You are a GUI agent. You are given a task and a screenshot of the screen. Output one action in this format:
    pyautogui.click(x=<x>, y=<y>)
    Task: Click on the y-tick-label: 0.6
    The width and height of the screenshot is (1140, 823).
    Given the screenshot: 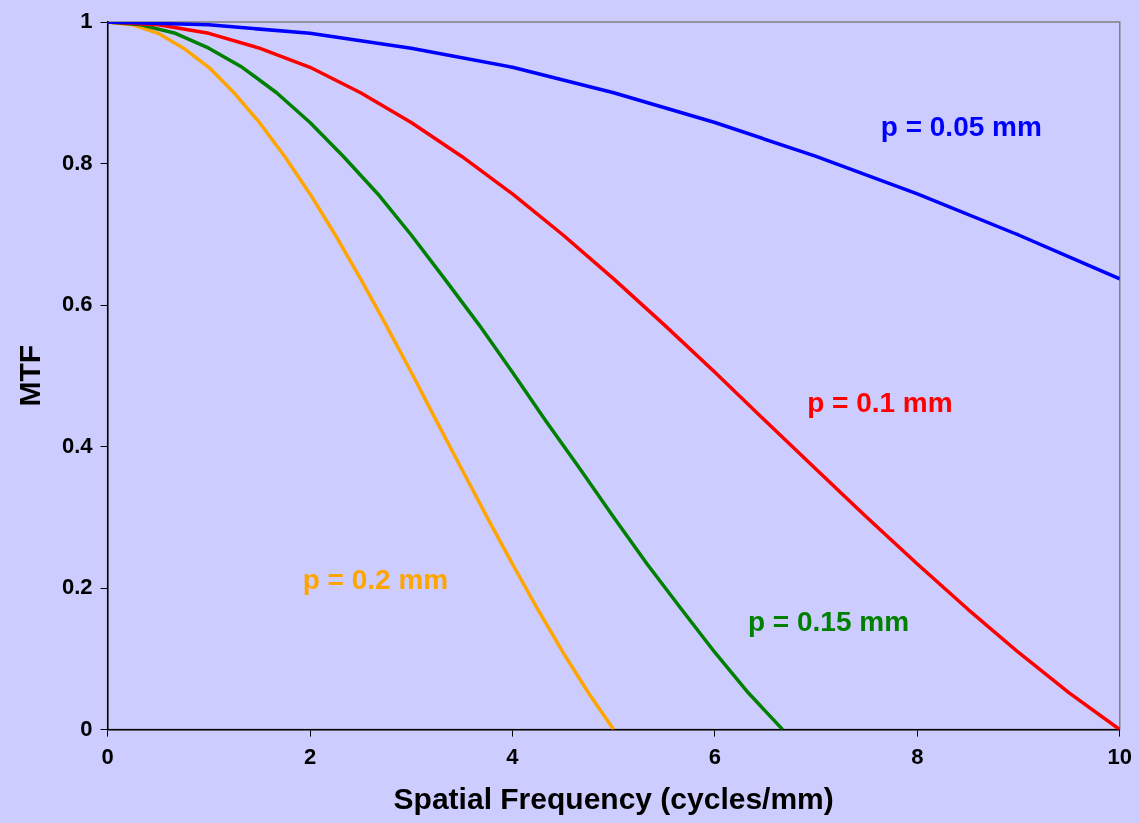 What is the action you would take?
    pyautogui.click(x=77, y=304)
    